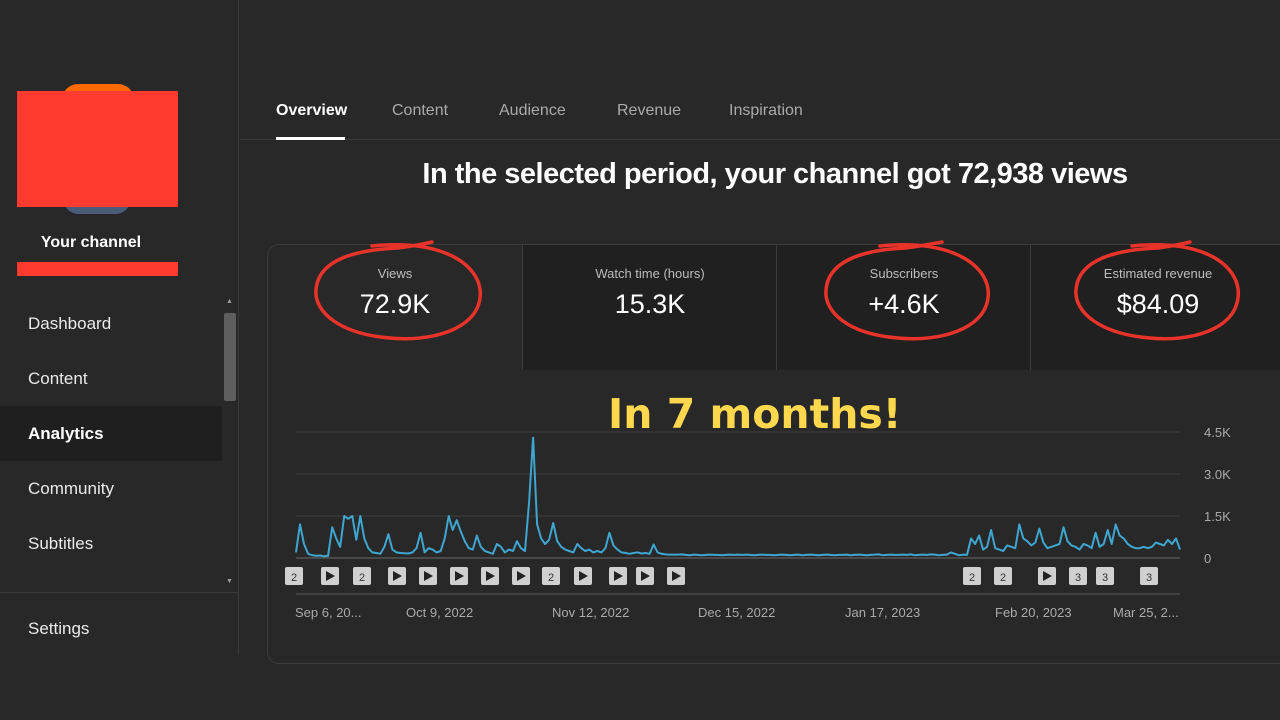 The height and width of the screenshot is (720, 1280). I want to click on tab-content: Content, so click(420, 110).